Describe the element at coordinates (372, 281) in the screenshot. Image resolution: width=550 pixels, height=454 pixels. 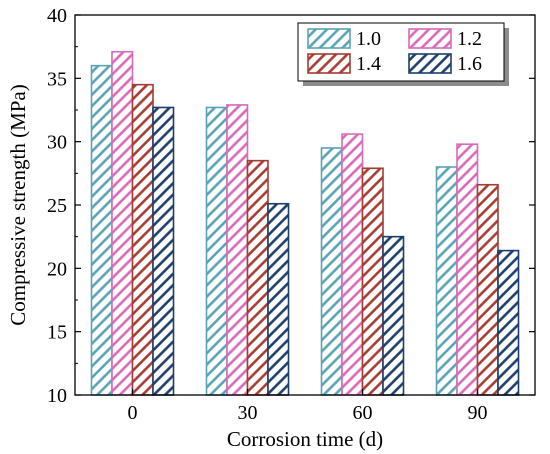
I see `bar-1.4-60` at that location.